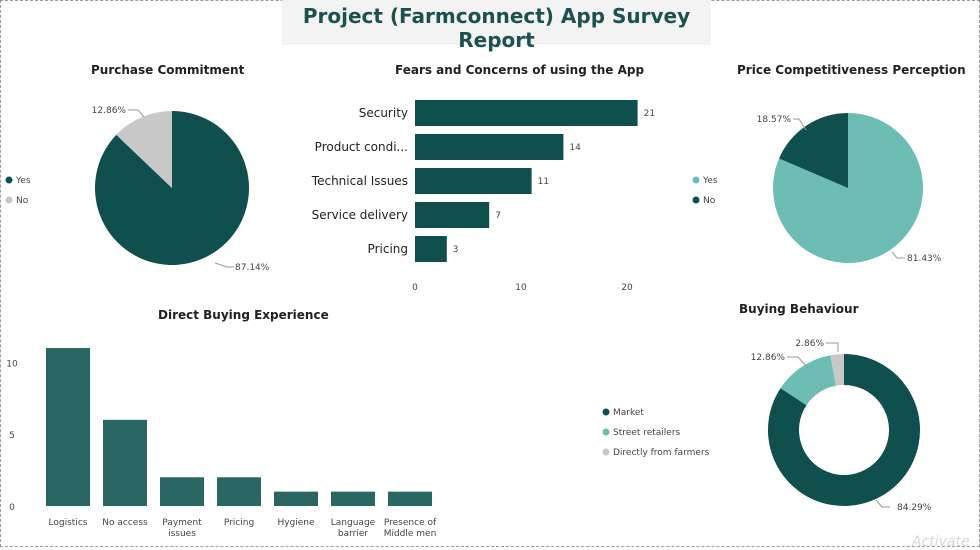  I want to click on y-tick-label-direct-buying-0: 0, so click(12, 508).